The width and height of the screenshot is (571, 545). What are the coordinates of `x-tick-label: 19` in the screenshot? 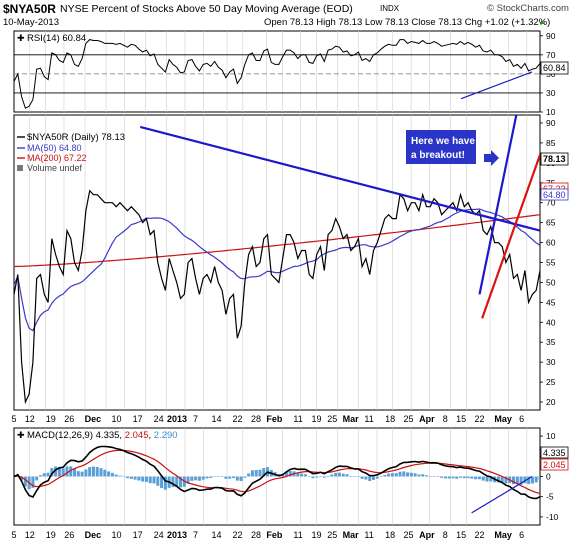 It's located at (316, 535).